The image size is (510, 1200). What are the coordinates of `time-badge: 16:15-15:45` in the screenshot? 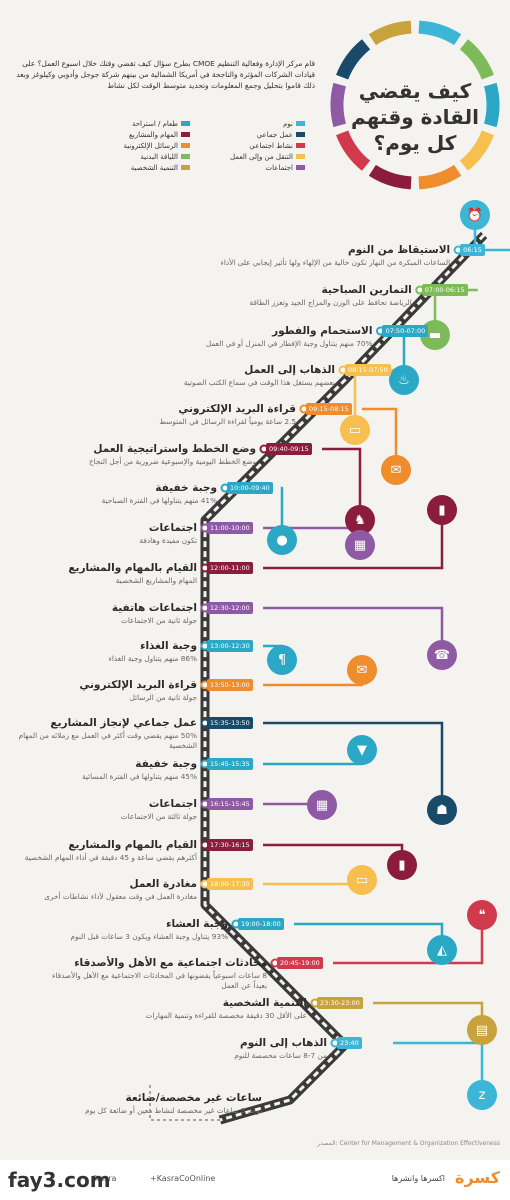 It's located at (230, 804).